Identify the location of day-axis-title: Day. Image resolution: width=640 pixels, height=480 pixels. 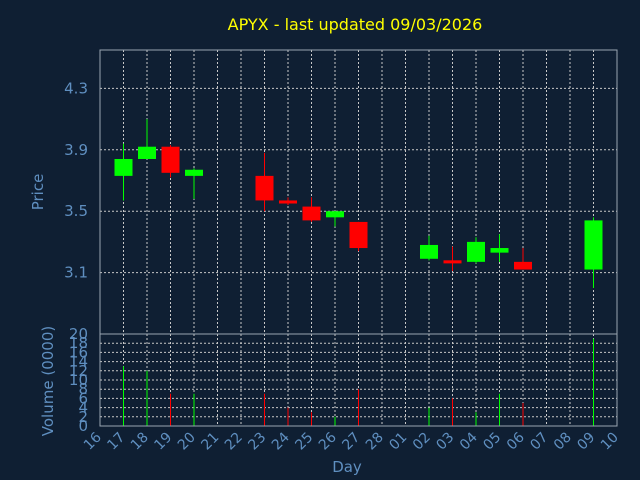
(347, 467).